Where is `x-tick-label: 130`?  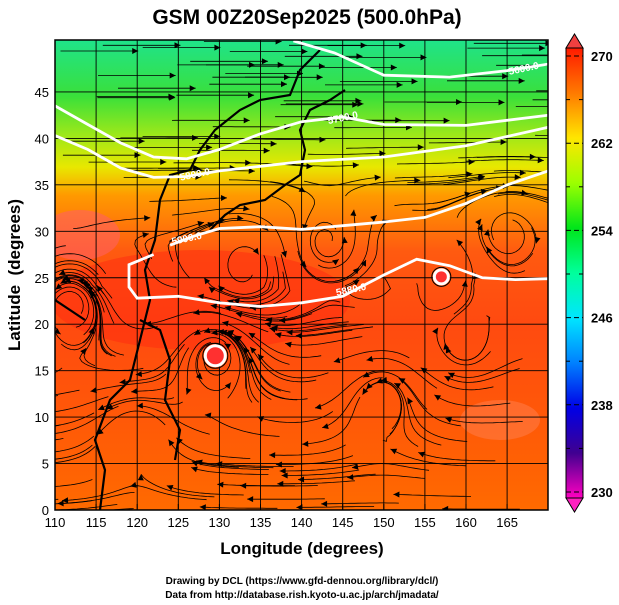 x-tick-label: 130 is located at coordinates (220, 522).